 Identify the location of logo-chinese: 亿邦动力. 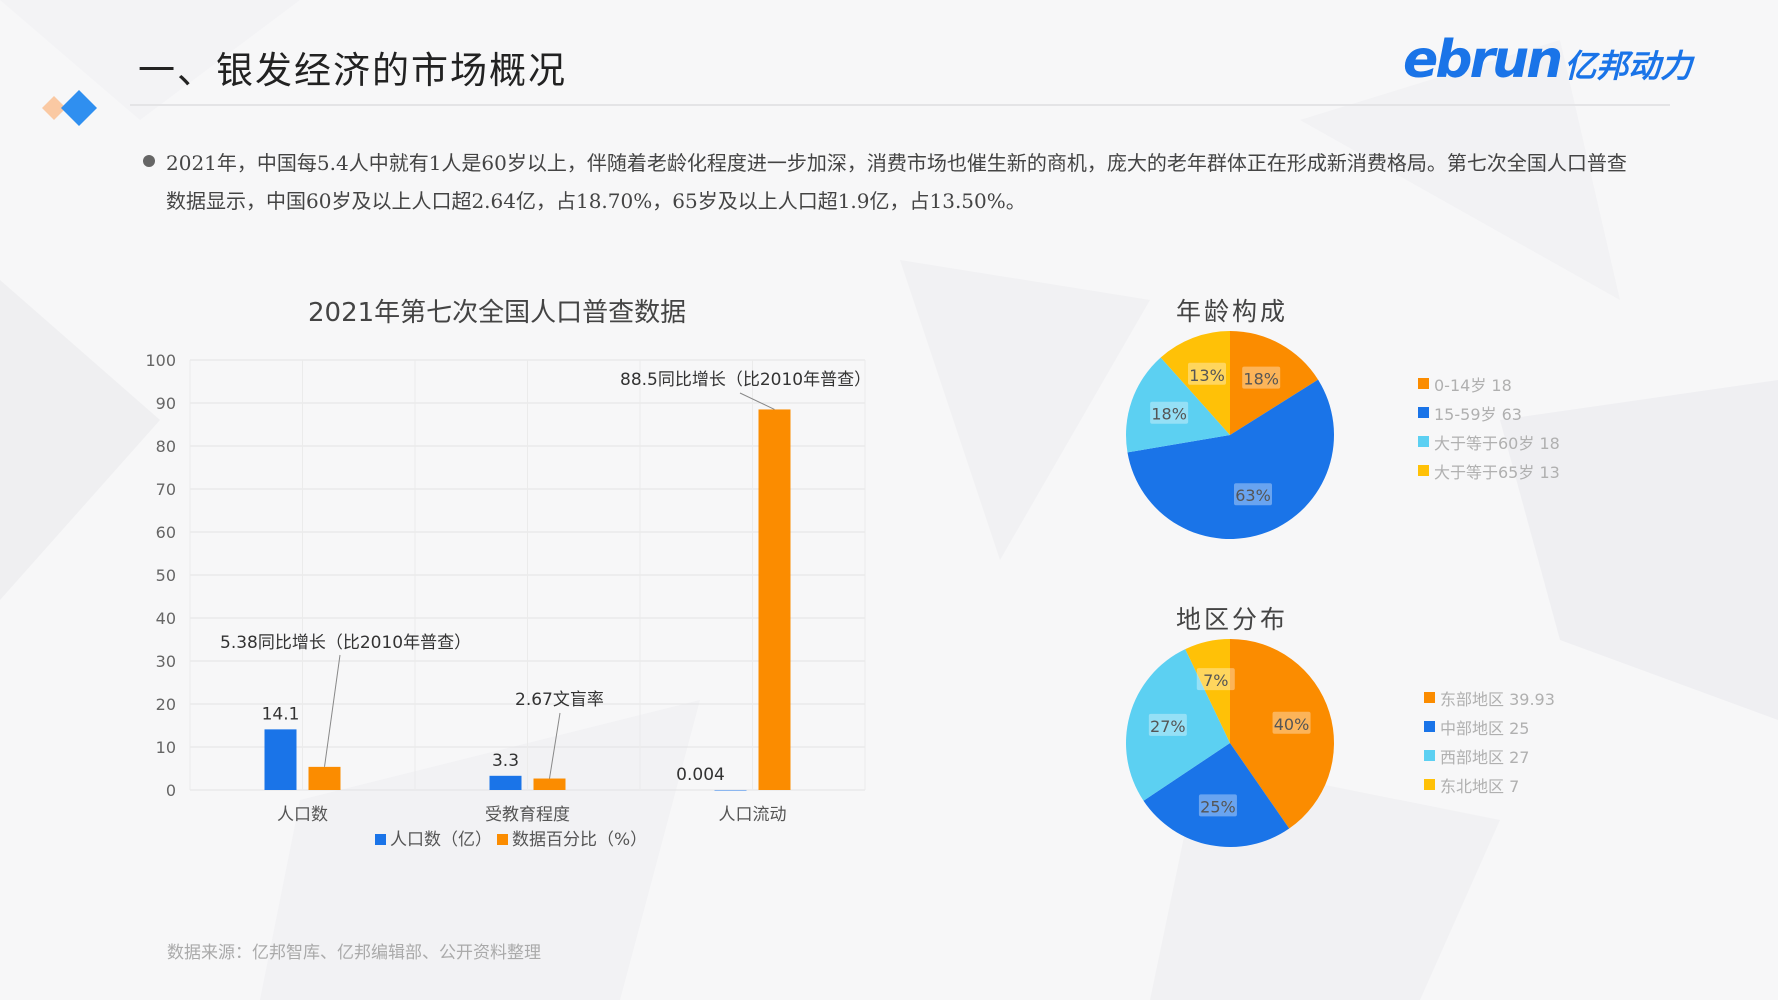
(1628, 66).